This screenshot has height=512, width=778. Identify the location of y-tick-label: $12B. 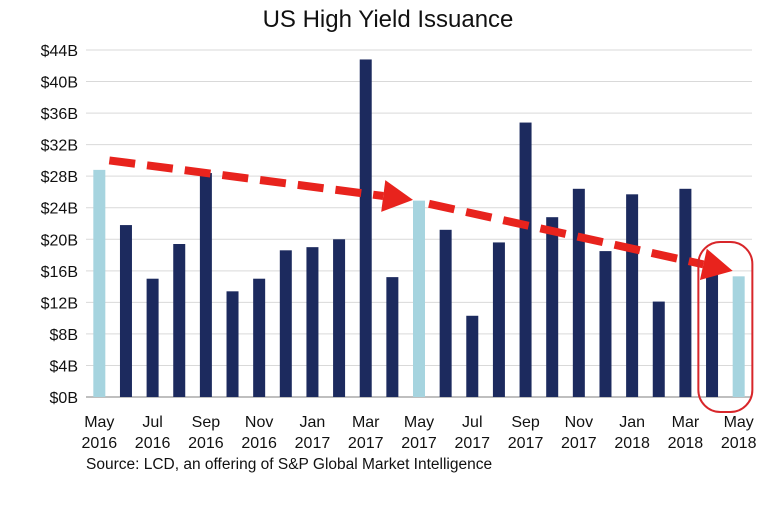
(59, 303).